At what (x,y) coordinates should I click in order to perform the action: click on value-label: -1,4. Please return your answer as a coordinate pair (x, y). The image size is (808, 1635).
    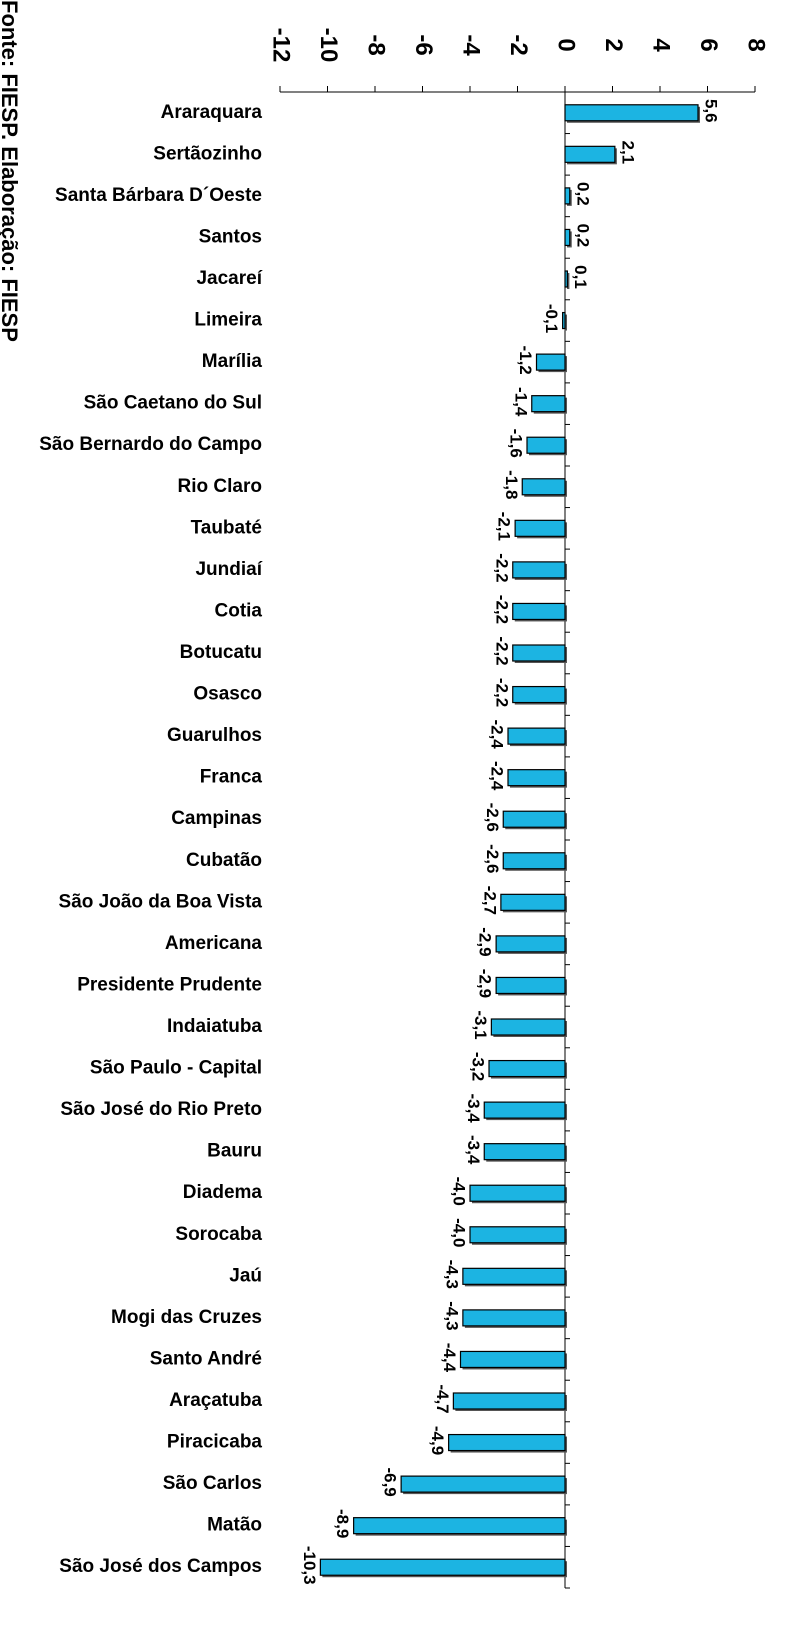
    Looking at the image, I should click on (520, 402).